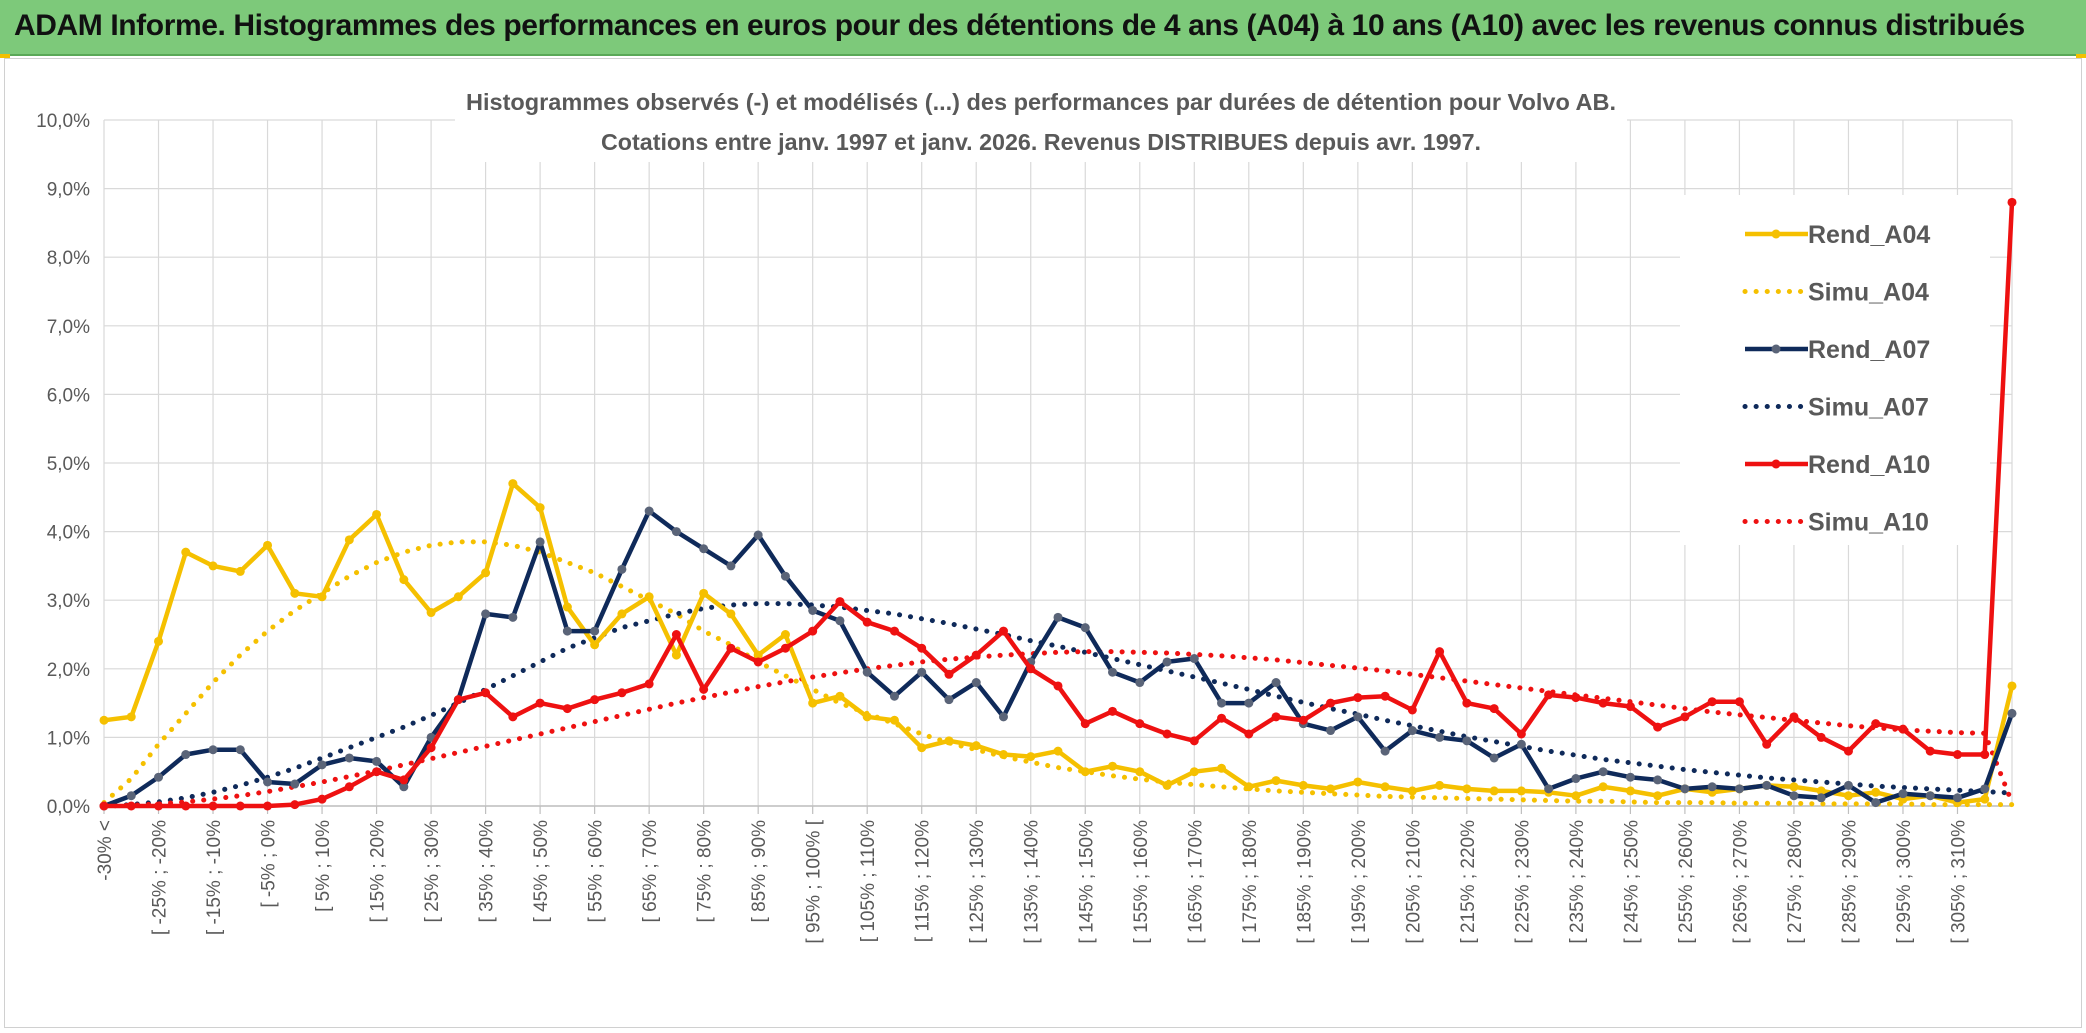 This screenshot has width=2086, height=1033. I want to click on series-line-Simu_A10, so click(1058, 729).